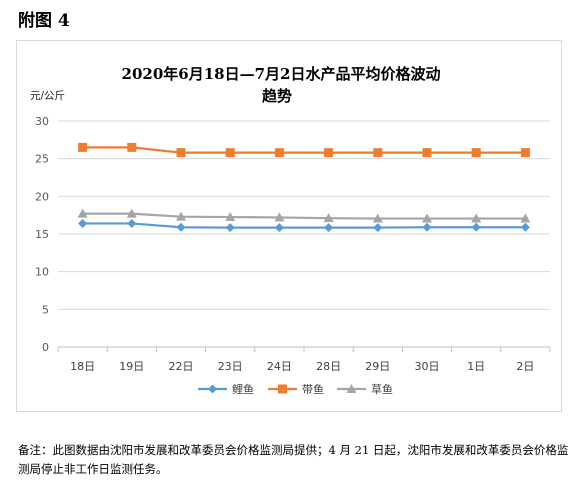  I want to click on x-tick-label: 30日, so click(427, 366).